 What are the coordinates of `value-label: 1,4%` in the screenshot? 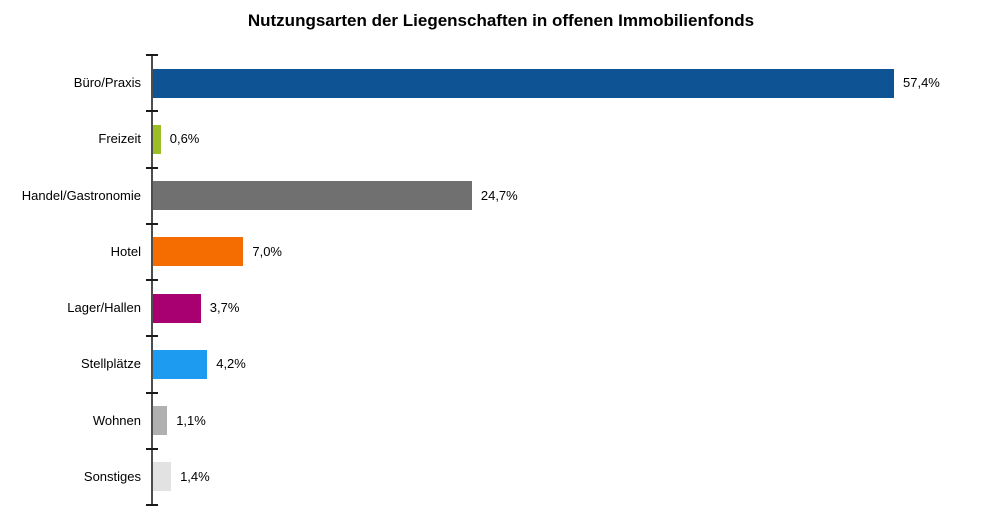 It's located at (195, 476).